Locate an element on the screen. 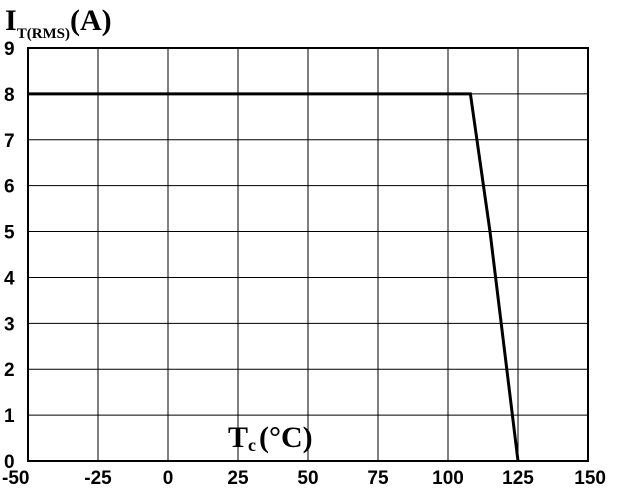 The height and width of the screenshot is (493, 619). x-axis-label: Tc (°C) is located at coordinates (270, 438).